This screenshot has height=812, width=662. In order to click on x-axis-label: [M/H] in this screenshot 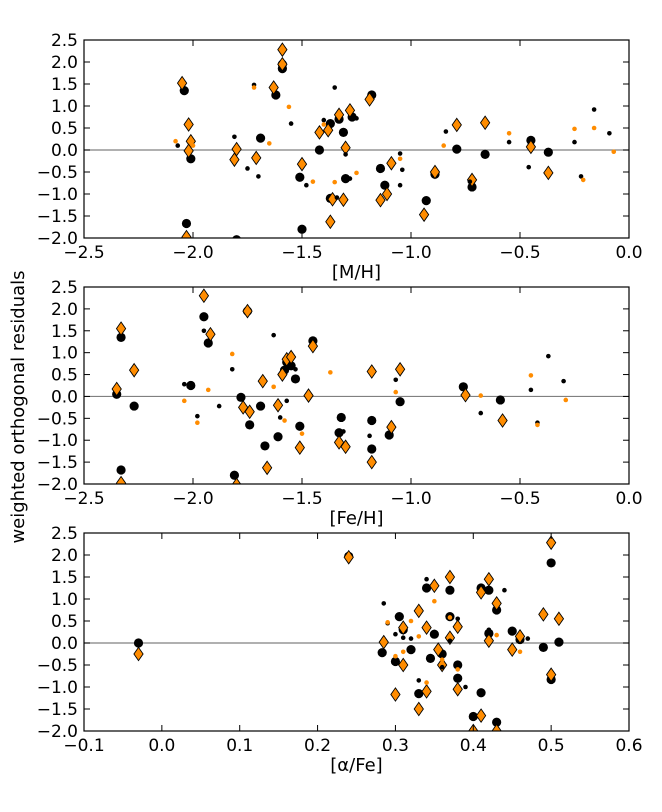, I will do `click(356, 272)`.